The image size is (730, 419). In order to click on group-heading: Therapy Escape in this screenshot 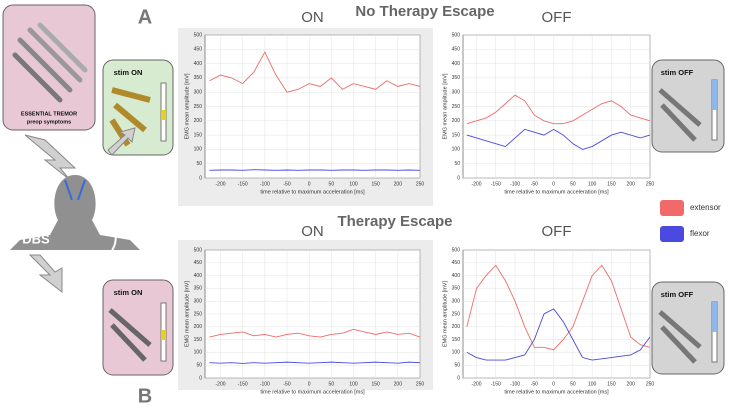, I will do `click(394, 221)`.